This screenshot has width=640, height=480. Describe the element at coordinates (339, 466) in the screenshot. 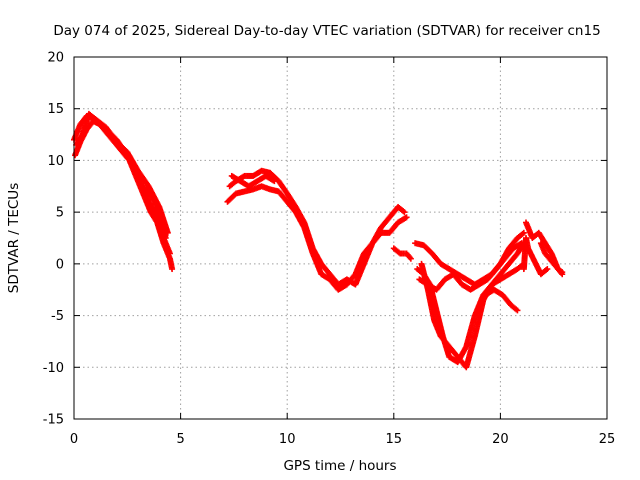

I see `x-axis-label: GPS time / hours` at that location.